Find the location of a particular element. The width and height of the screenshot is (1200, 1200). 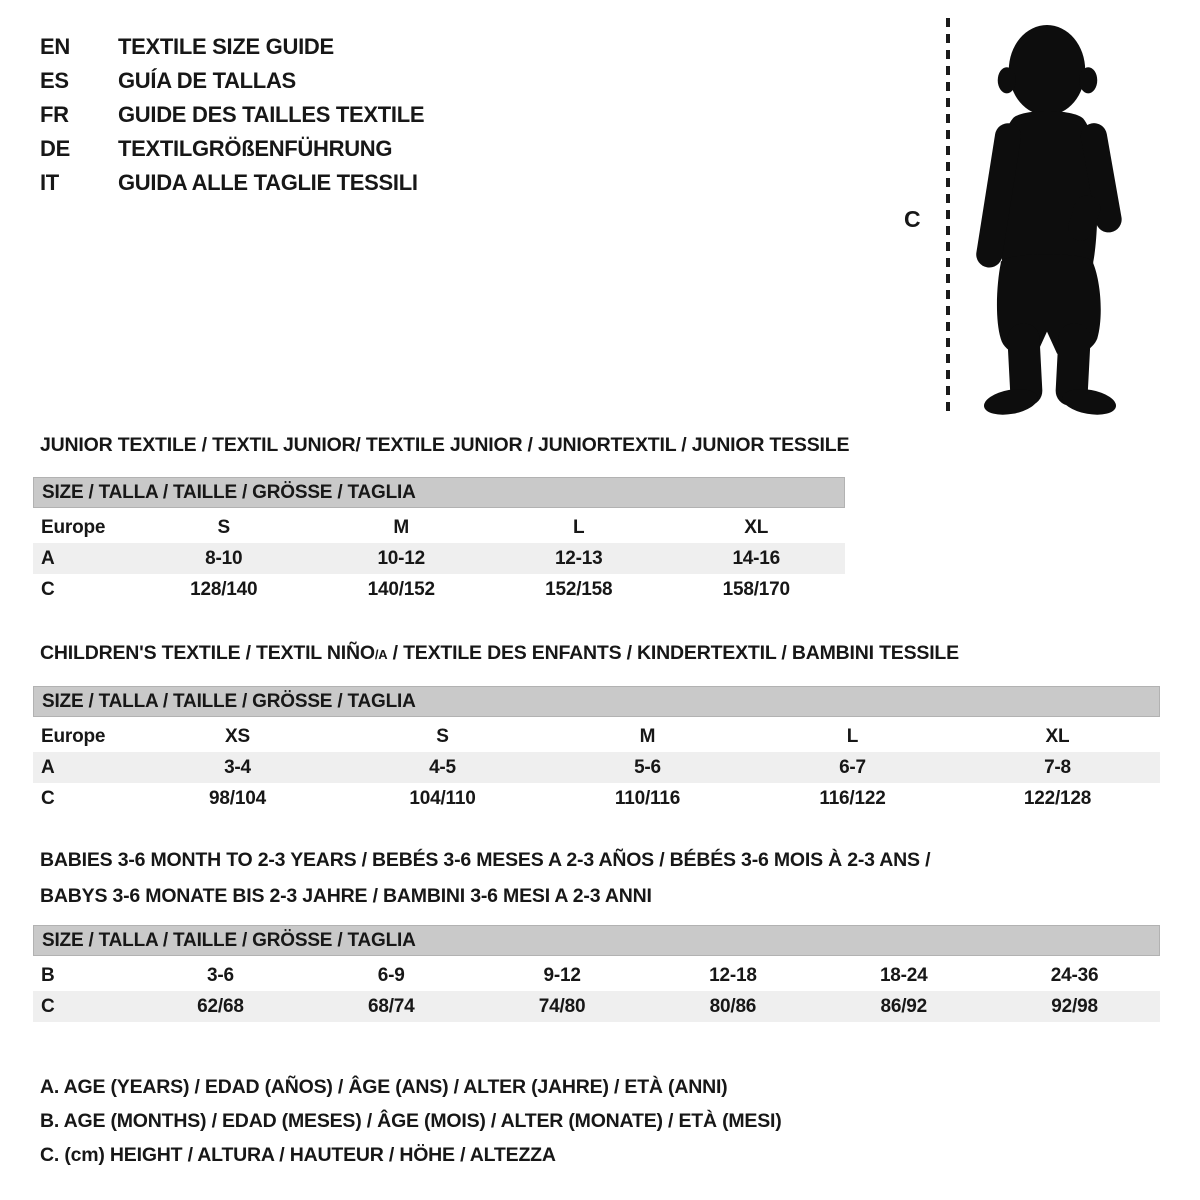

language-row: FR GUIDE DES TAILLES TEXTILE is located at coordinates (232, 115).